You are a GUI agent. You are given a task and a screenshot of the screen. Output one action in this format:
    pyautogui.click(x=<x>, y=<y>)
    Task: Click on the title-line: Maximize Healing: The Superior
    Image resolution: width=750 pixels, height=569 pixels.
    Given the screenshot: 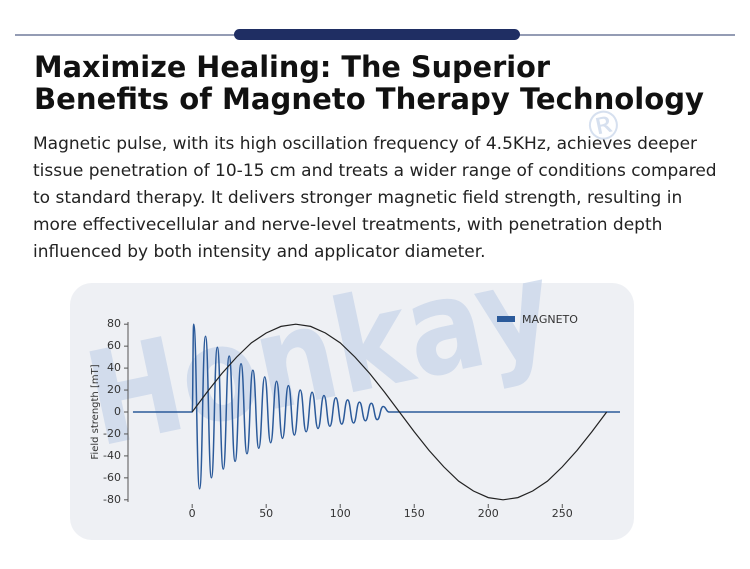 What is the action you would take?
    pyautogui.click(x=292, y=67)
    